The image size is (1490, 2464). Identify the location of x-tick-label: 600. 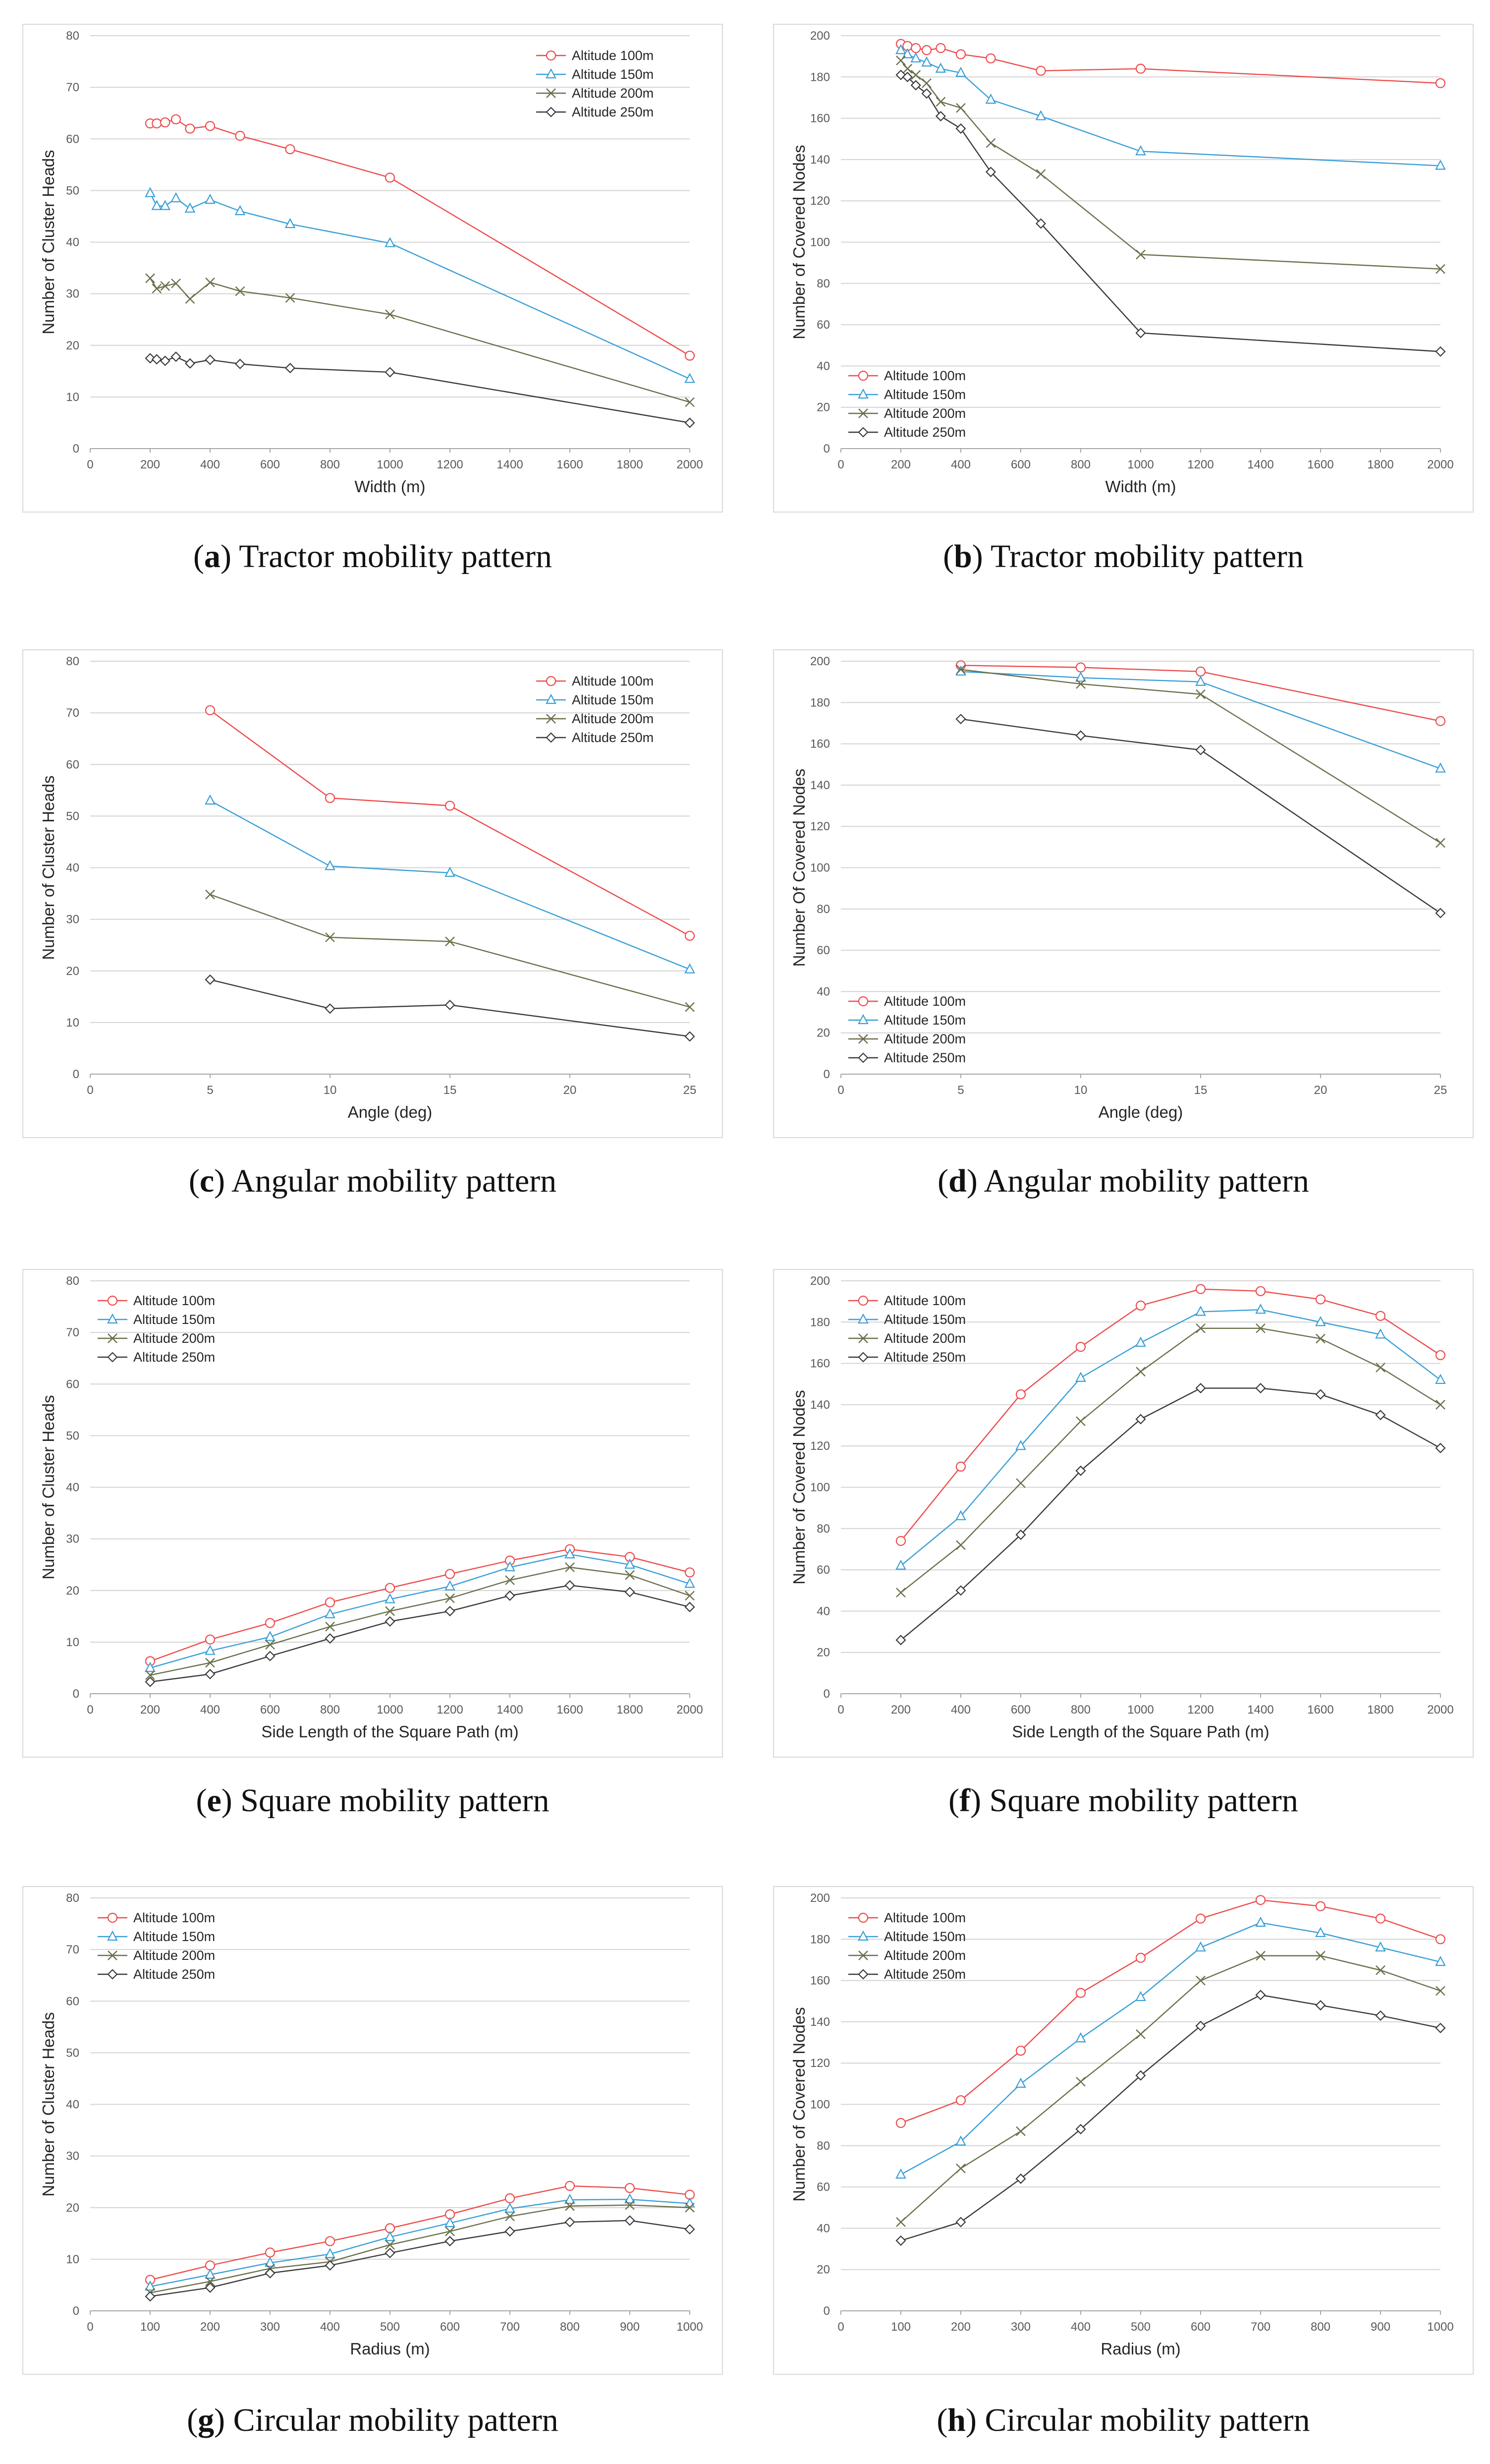
(450, 2327).